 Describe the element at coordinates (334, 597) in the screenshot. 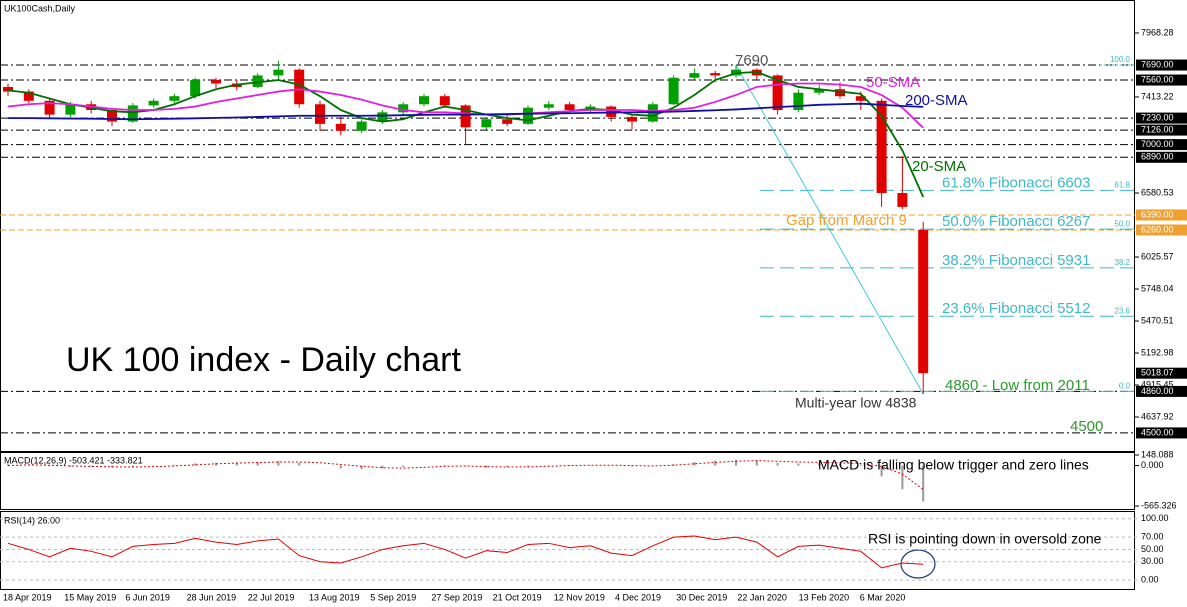

I see `x-tick-label: 13 Aug 2019` at that location.